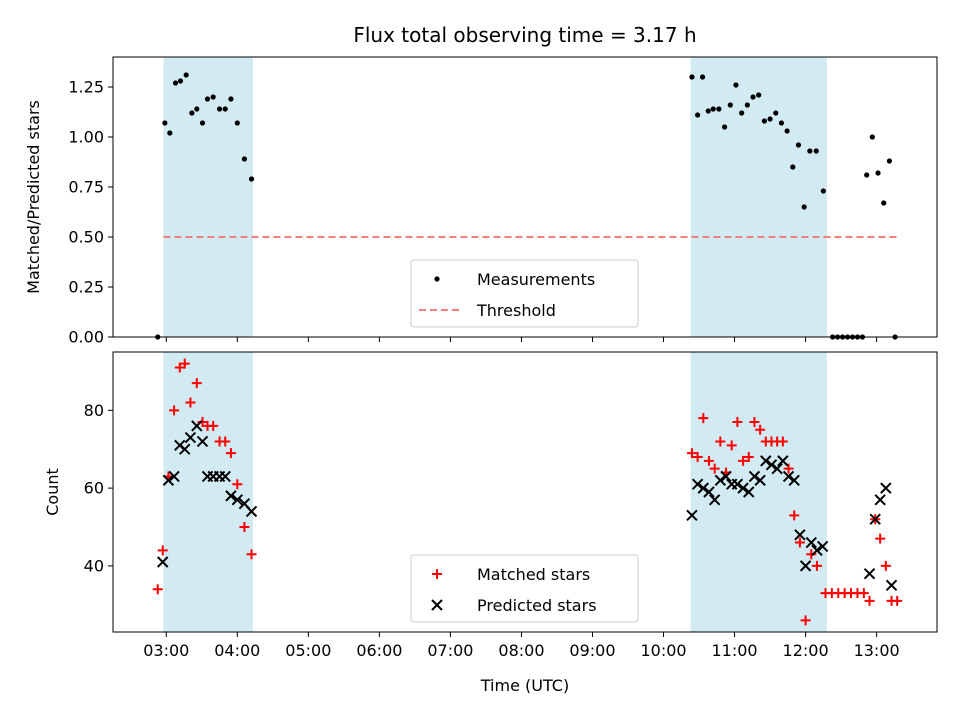  I want to click on x-tick-label: 03:00, so click(166, 650).